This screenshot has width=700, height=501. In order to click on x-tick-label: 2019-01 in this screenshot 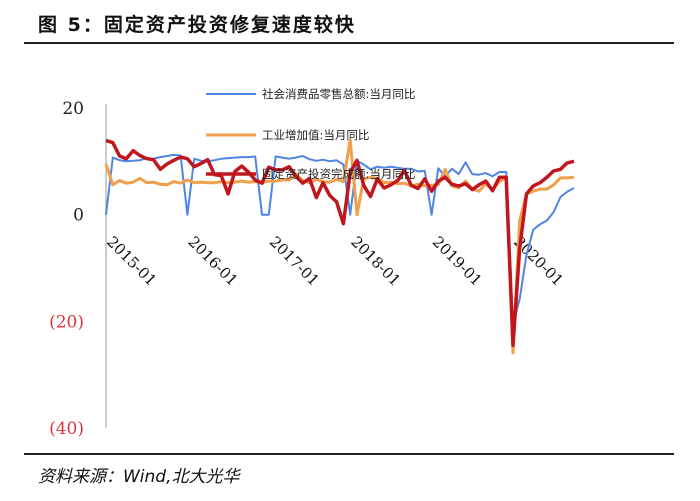, I will do `click(457, 261)`.